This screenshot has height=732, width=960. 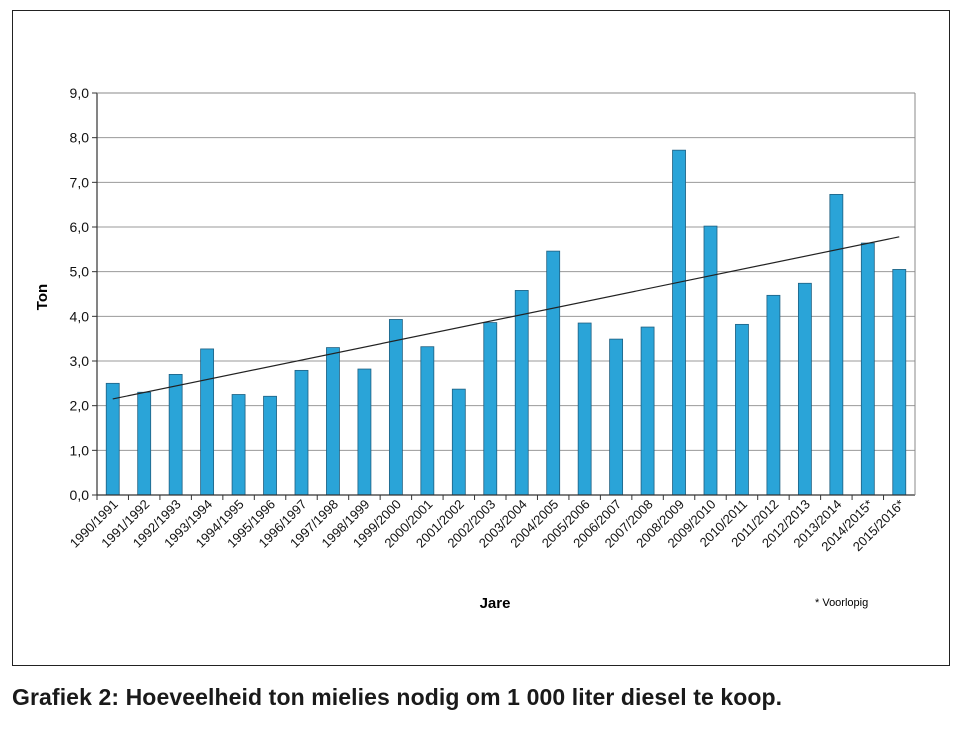 I want to click on y-tick-label: 1,0, so click(x=80, y=450).